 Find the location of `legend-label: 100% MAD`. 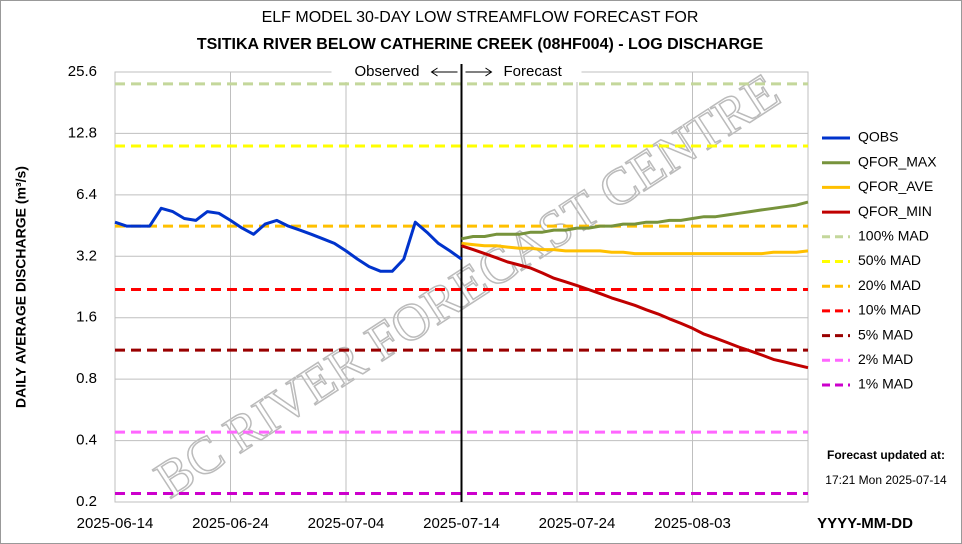

legend-label: 100% MAD is located at coordinates (893, 236).